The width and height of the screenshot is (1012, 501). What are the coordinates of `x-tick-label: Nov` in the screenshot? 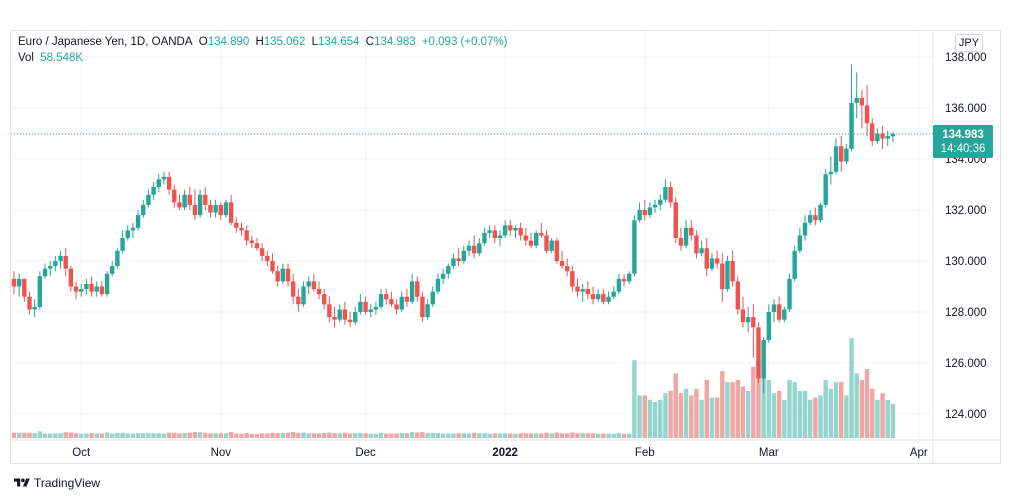 It's located at (221, 453).